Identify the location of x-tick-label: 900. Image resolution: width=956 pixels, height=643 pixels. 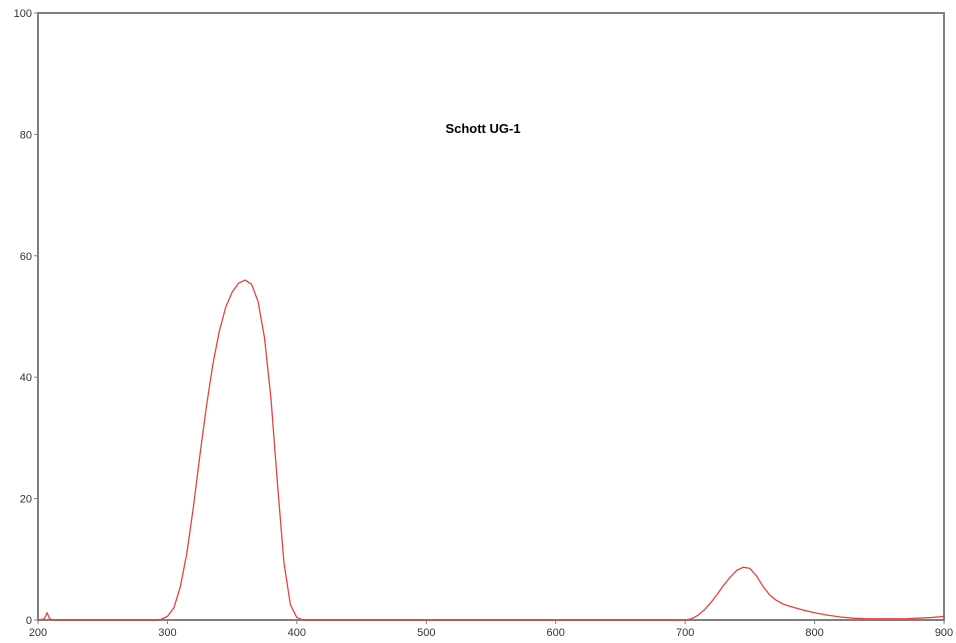
(944, 633).